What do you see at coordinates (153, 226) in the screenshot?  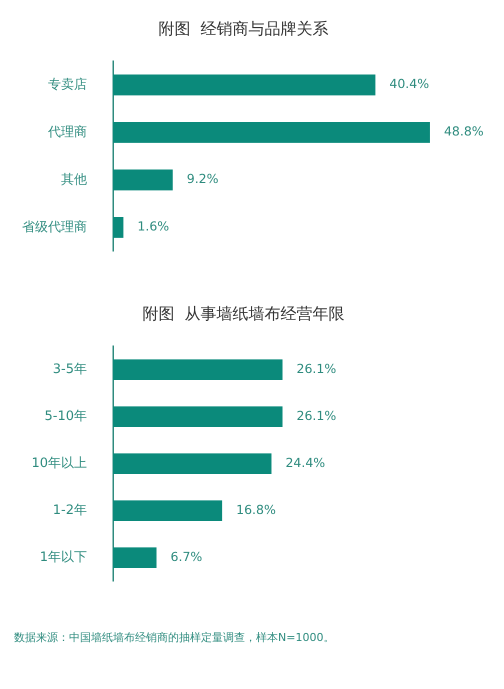 I see `data-label: 1.6%` at bounding box center [153, 226].